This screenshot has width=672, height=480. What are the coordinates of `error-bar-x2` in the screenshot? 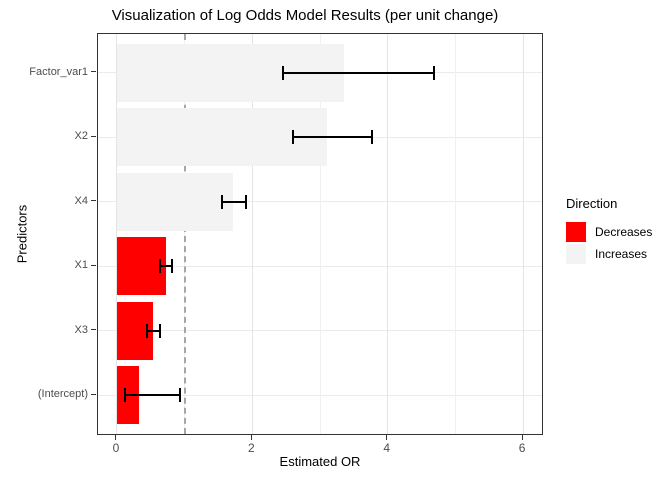 It's located at (332, 137).